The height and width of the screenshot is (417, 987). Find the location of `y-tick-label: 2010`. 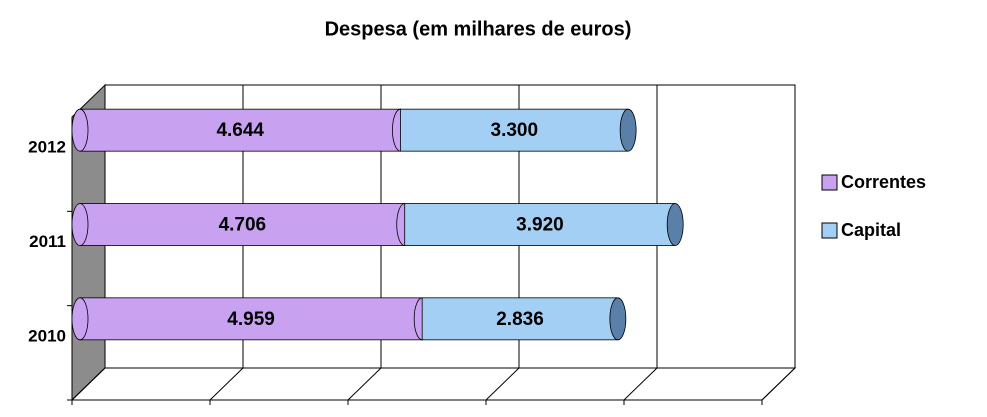

y-tick-label: 2010 is located at coordinates (47, 335).